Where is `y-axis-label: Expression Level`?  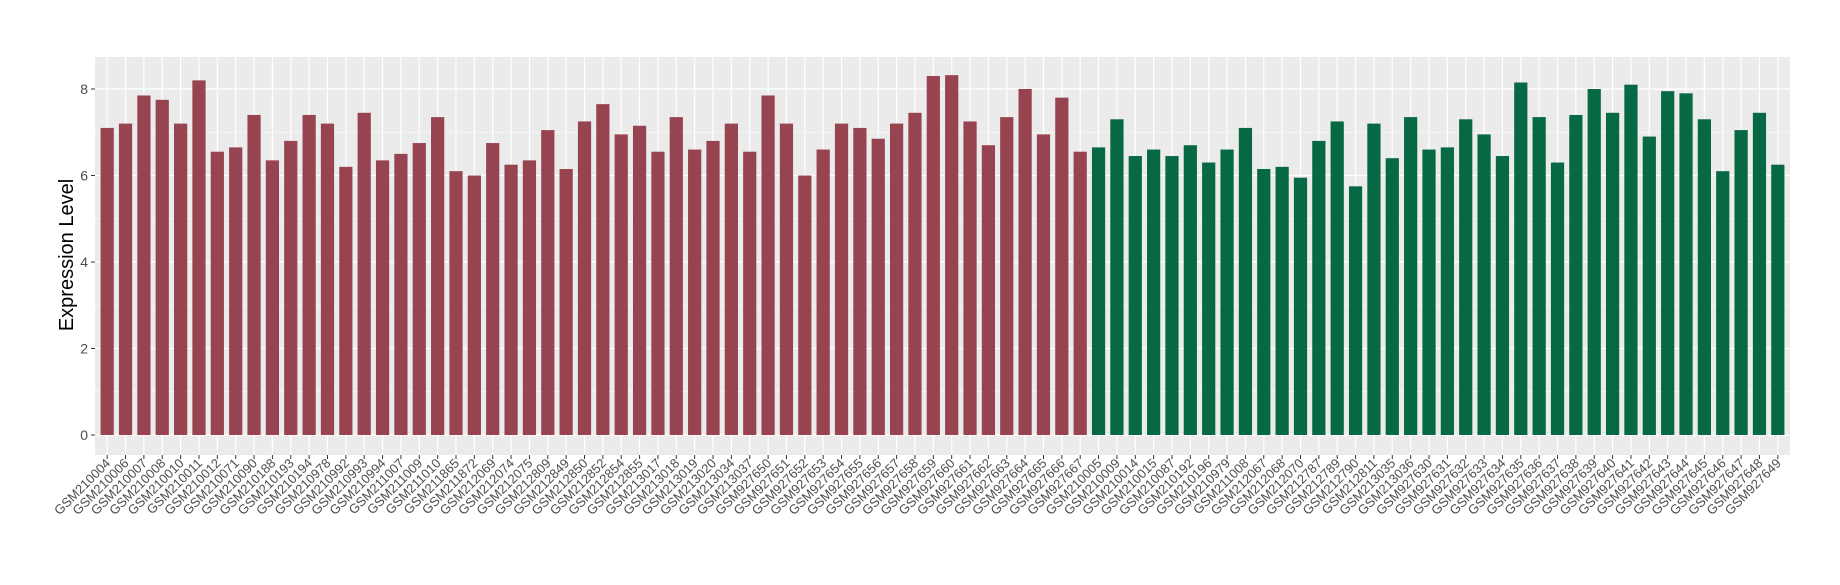 y-axis-label: Expression Level is located at coordinates (67, 255).